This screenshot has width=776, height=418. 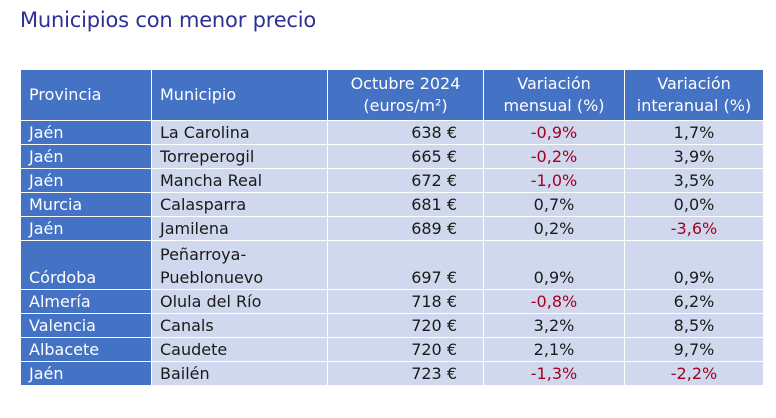 What do you see at coordinates (554, 301) in the screenshot?
I see `cell-mensual: -0,8%` at bounding box center [554, 301].